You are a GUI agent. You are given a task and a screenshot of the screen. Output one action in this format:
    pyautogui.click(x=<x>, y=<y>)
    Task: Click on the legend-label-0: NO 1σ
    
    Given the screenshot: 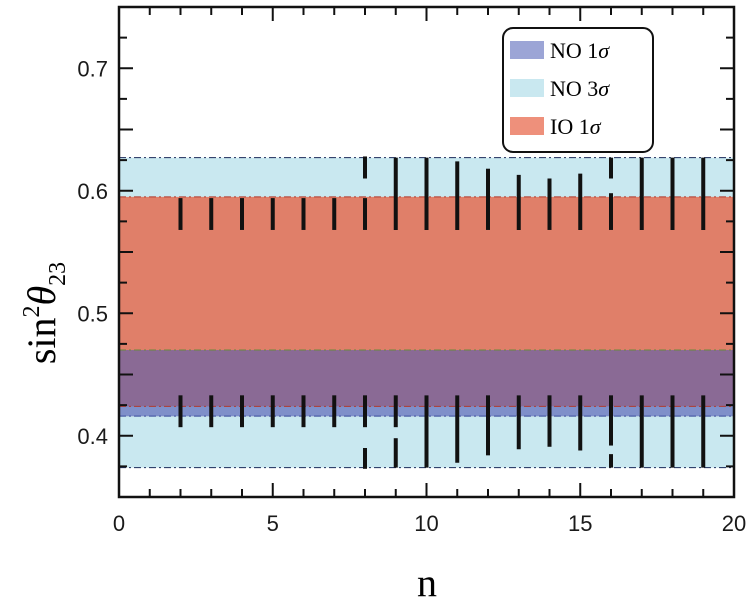 What is the action you would take?
    pyautogui.click(x=580, y=50)
    